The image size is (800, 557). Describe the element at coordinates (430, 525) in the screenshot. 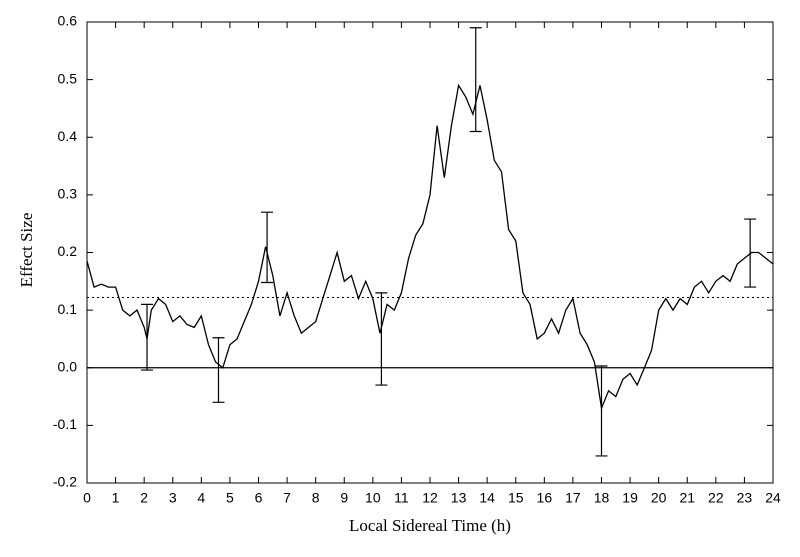

I see `x-axis-title: Local Sidereal Time (h)` at that location.